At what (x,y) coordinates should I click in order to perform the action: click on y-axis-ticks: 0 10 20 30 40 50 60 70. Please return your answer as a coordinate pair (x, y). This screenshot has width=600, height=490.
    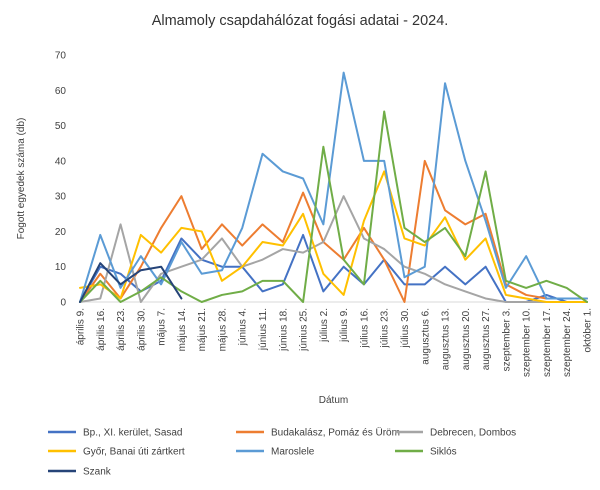
    Looking at the image, I should click on (61, 180).